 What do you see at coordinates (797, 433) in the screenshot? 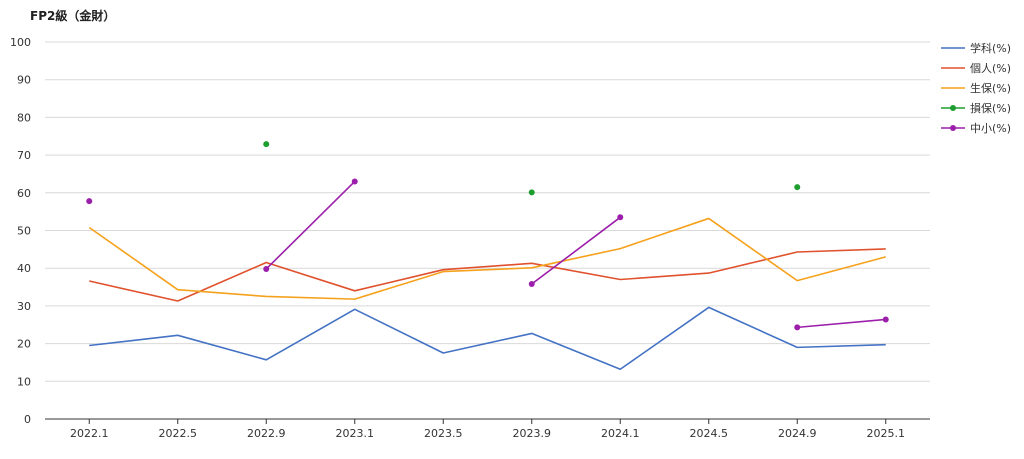
I see `x-tick-label: 2024.9` at bounding box center [797, 433].